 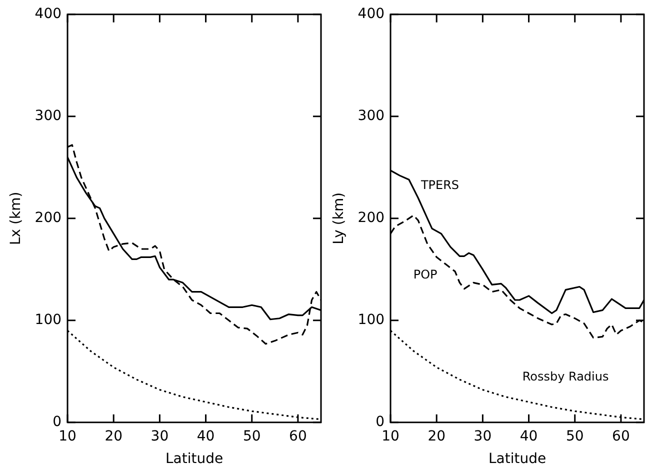 What do you see at coordinates (339, 218) in the screenshot?
I see `y-axis-title: Ly (km)` at bounding box center [339, 218].